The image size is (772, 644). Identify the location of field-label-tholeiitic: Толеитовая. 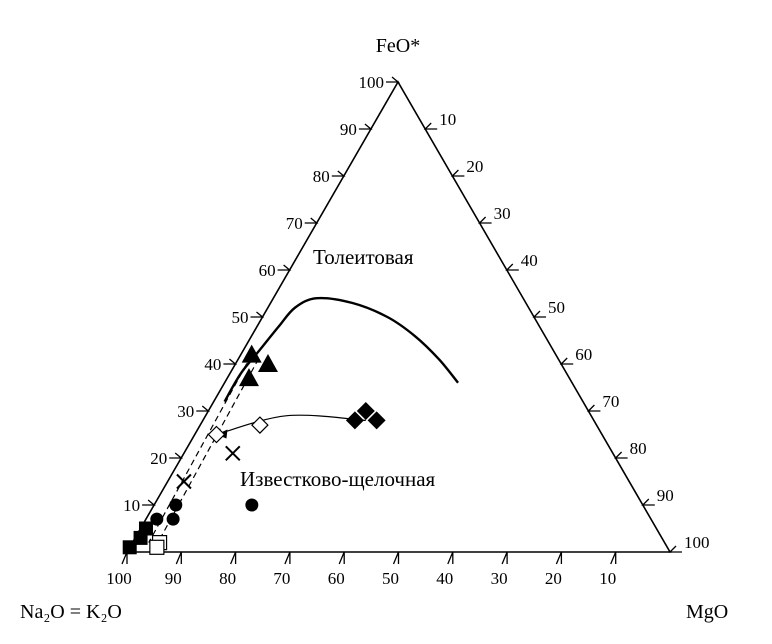
(363, 257).